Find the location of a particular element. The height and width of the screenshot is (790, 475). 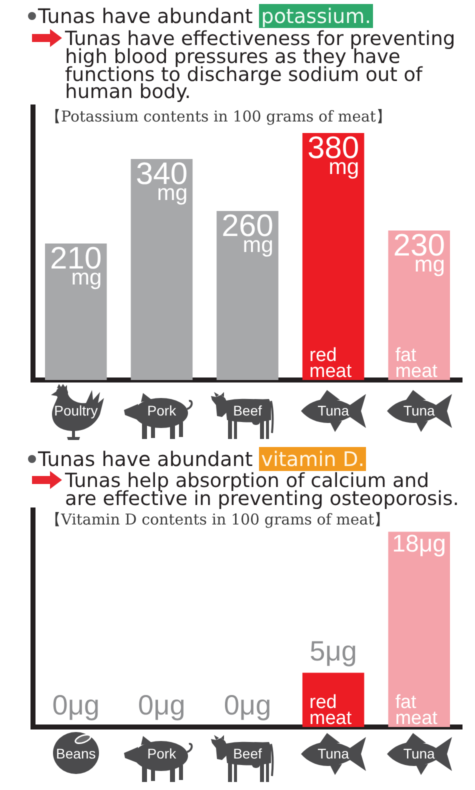

data-label: 340 mg is located at coordinates (162, 181).